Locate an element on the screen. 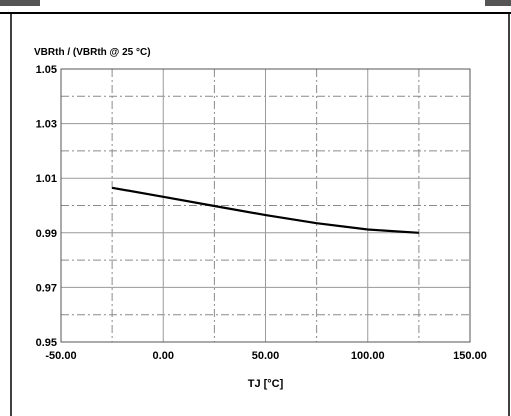 Image resolution: width=511 pixels, height=416 pixels. x-tick-label: 100.00 is located at coordinates (368, 356).